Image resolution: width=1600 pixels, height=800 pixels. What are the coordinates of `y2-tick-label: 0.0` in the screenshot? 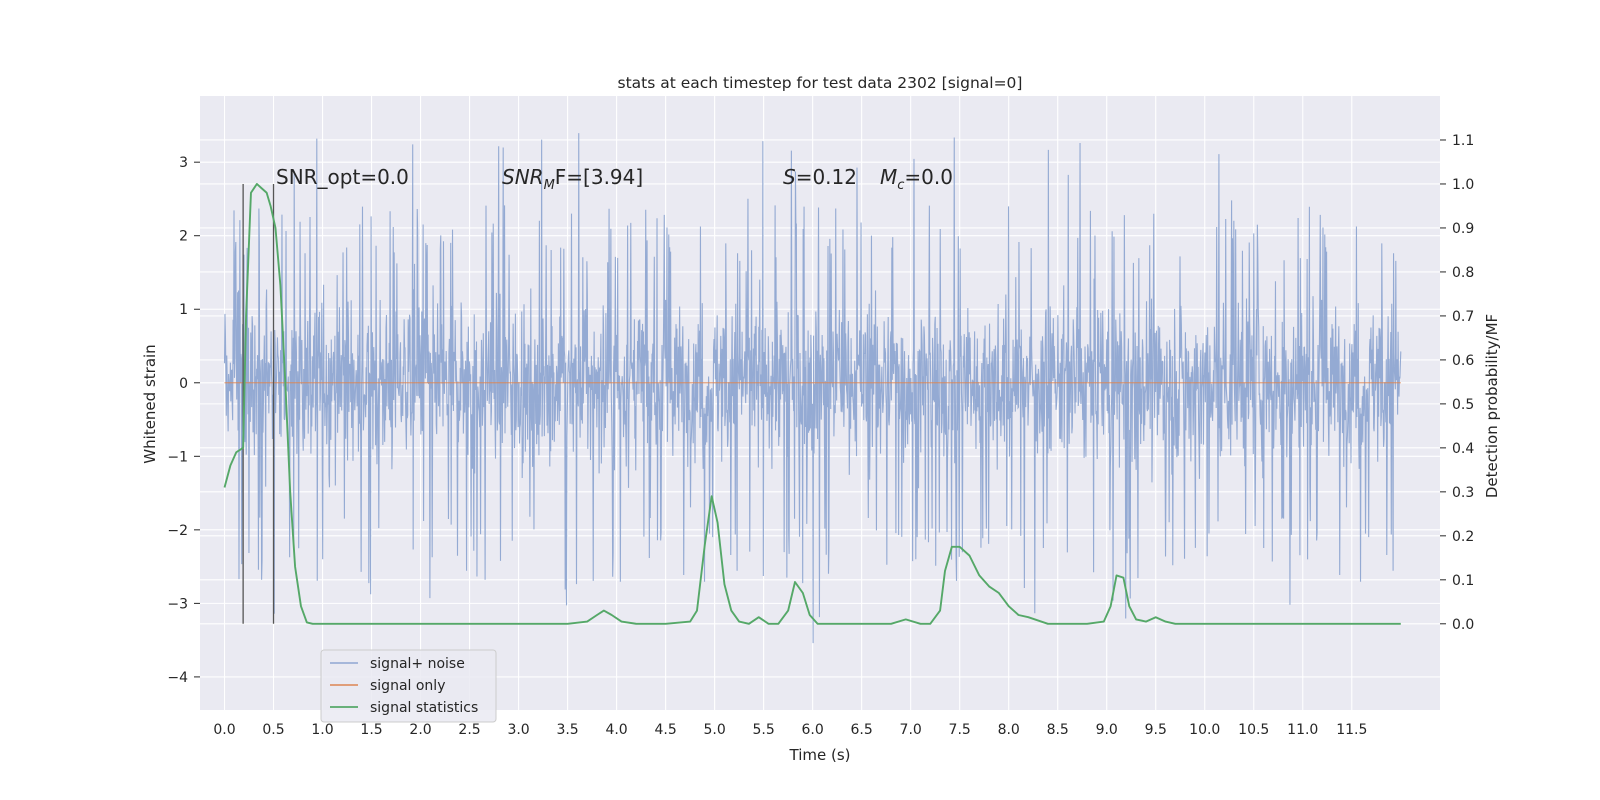 It's located at (1463, 625).